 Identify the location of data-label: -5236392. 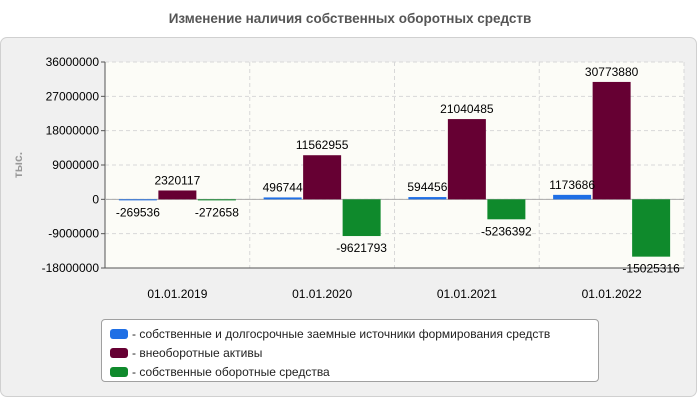
(506, 231).